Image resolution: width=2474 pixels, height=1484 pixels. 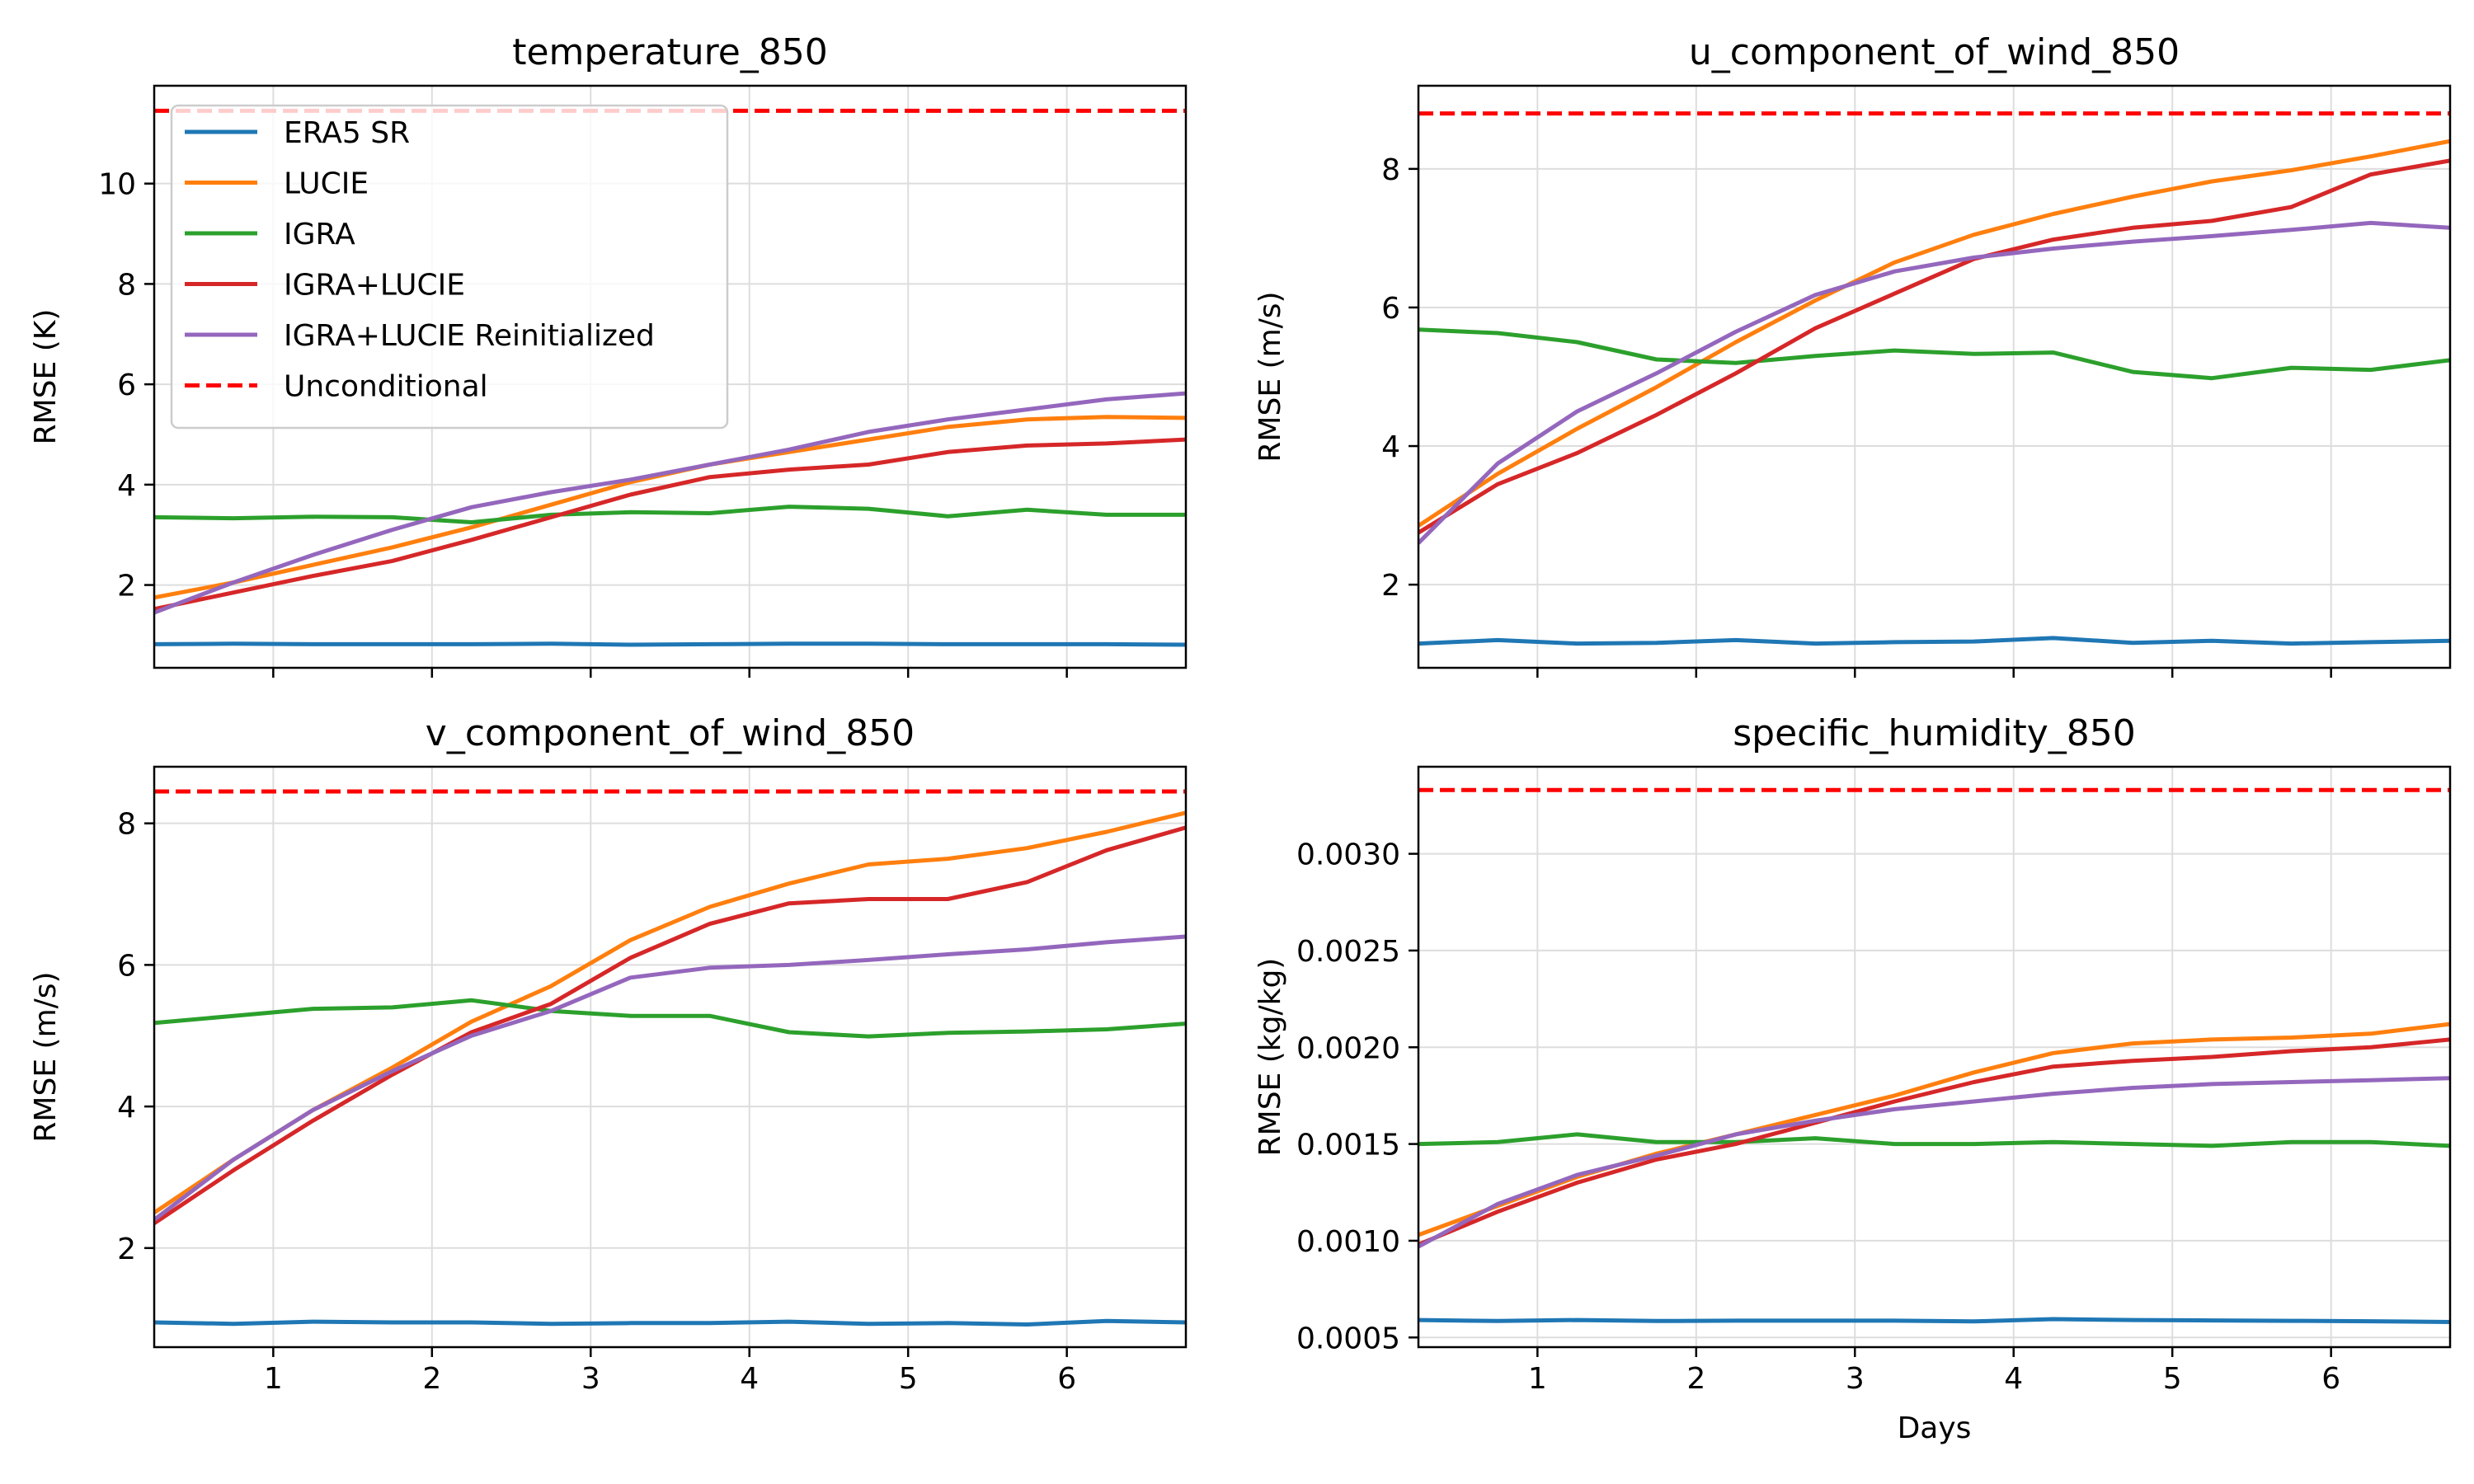 I want to click on legend-label-era5-sr: ERA5 SR, so click(x=347, y=133).